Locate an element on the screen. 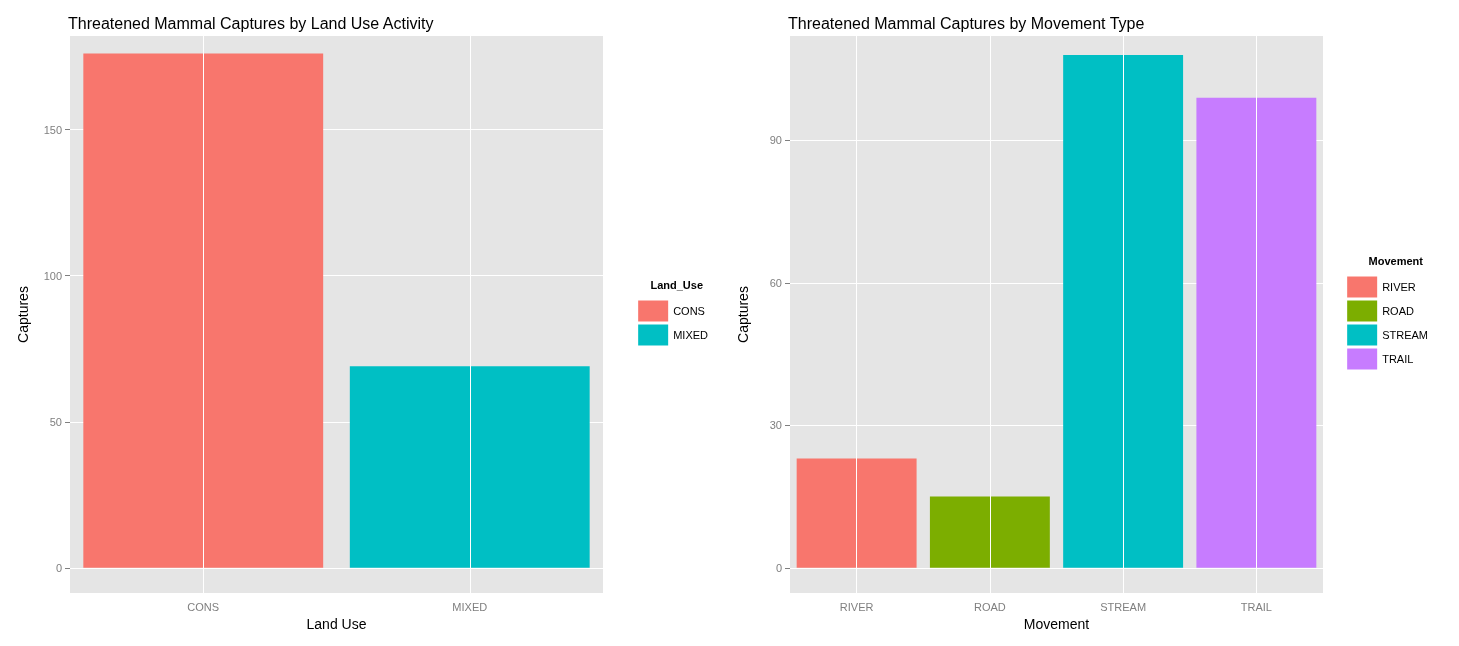  y-tick-label: 60 is located at coordinates (775, 282).